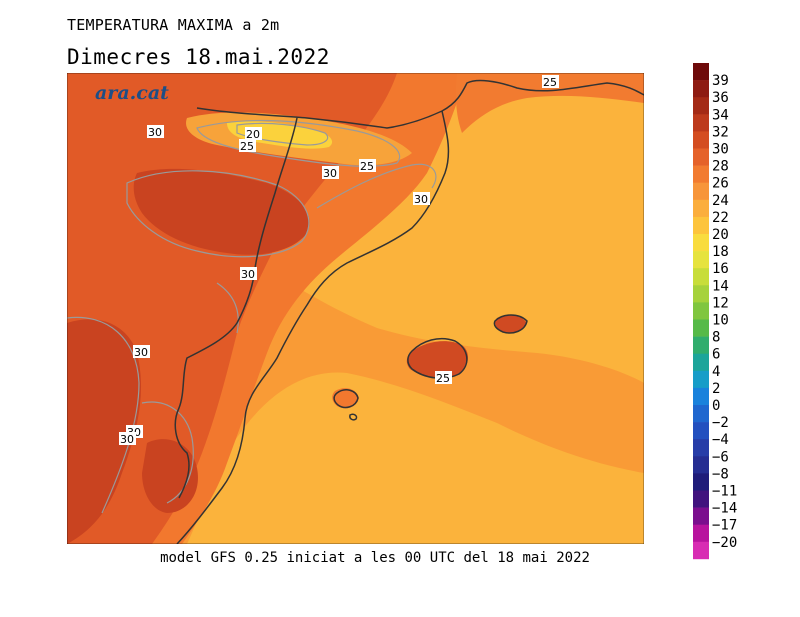 This screenshot has height=617, width=800. I want to click on legend-label: −11, so click(724, 492).